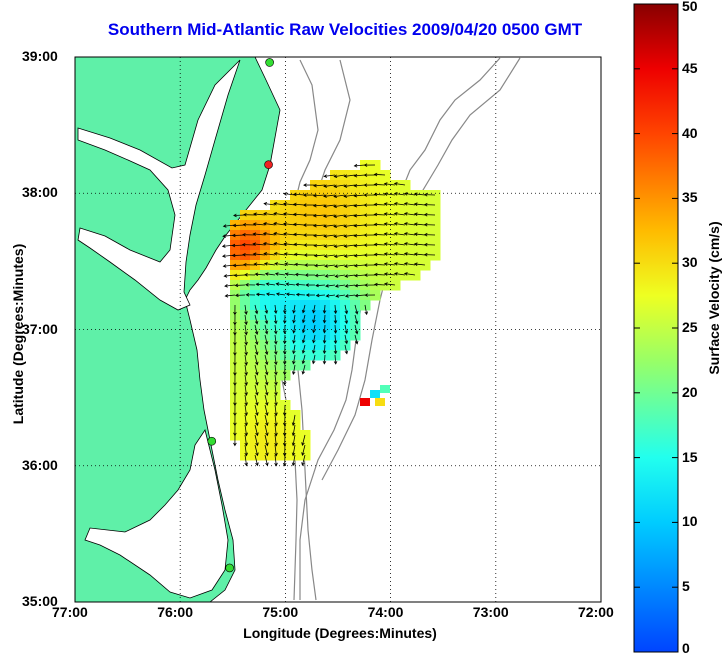 The height and width of the screenshot is (659, 724). Describe the element at coordinates (690, 456) in the screenshot. I see `colorbar-tick-label: 15` at that location.